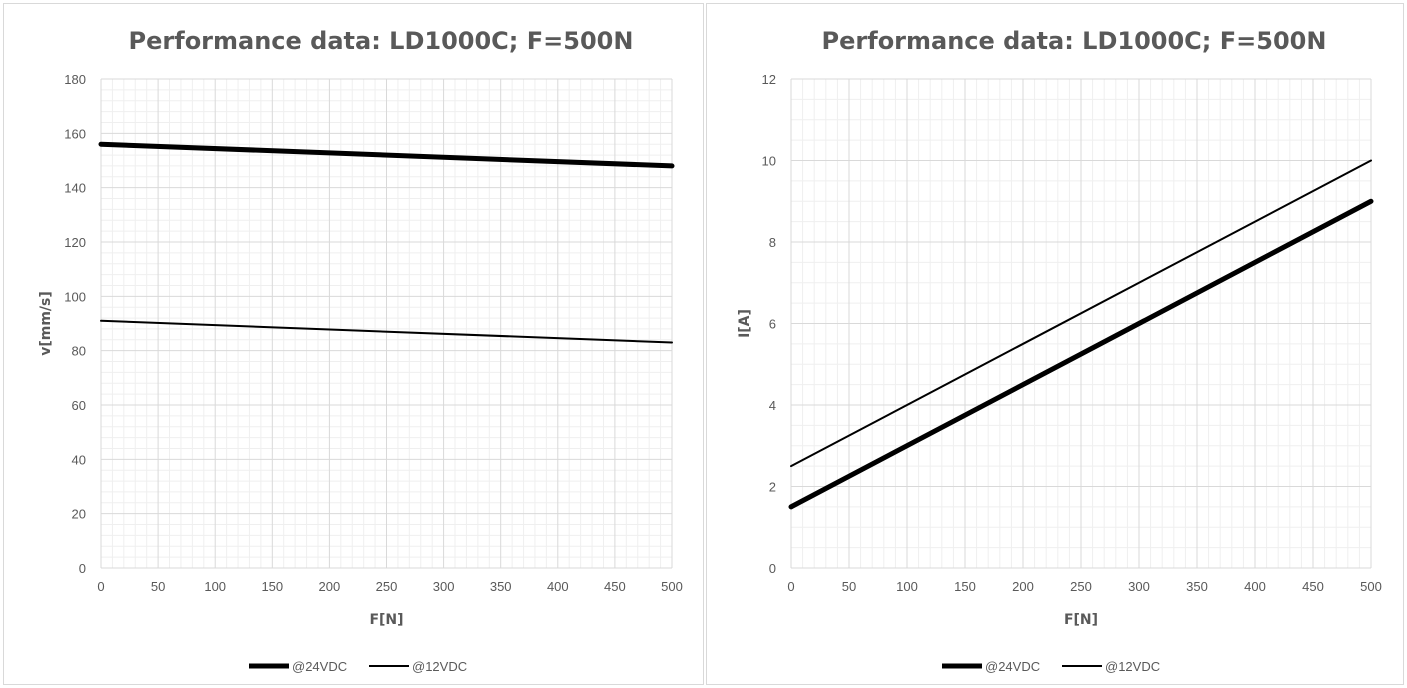  What do you see at coordinates (769, 161) in the screenshot?
I see `y-tick-label: 10` at bounding box center [769, 161].